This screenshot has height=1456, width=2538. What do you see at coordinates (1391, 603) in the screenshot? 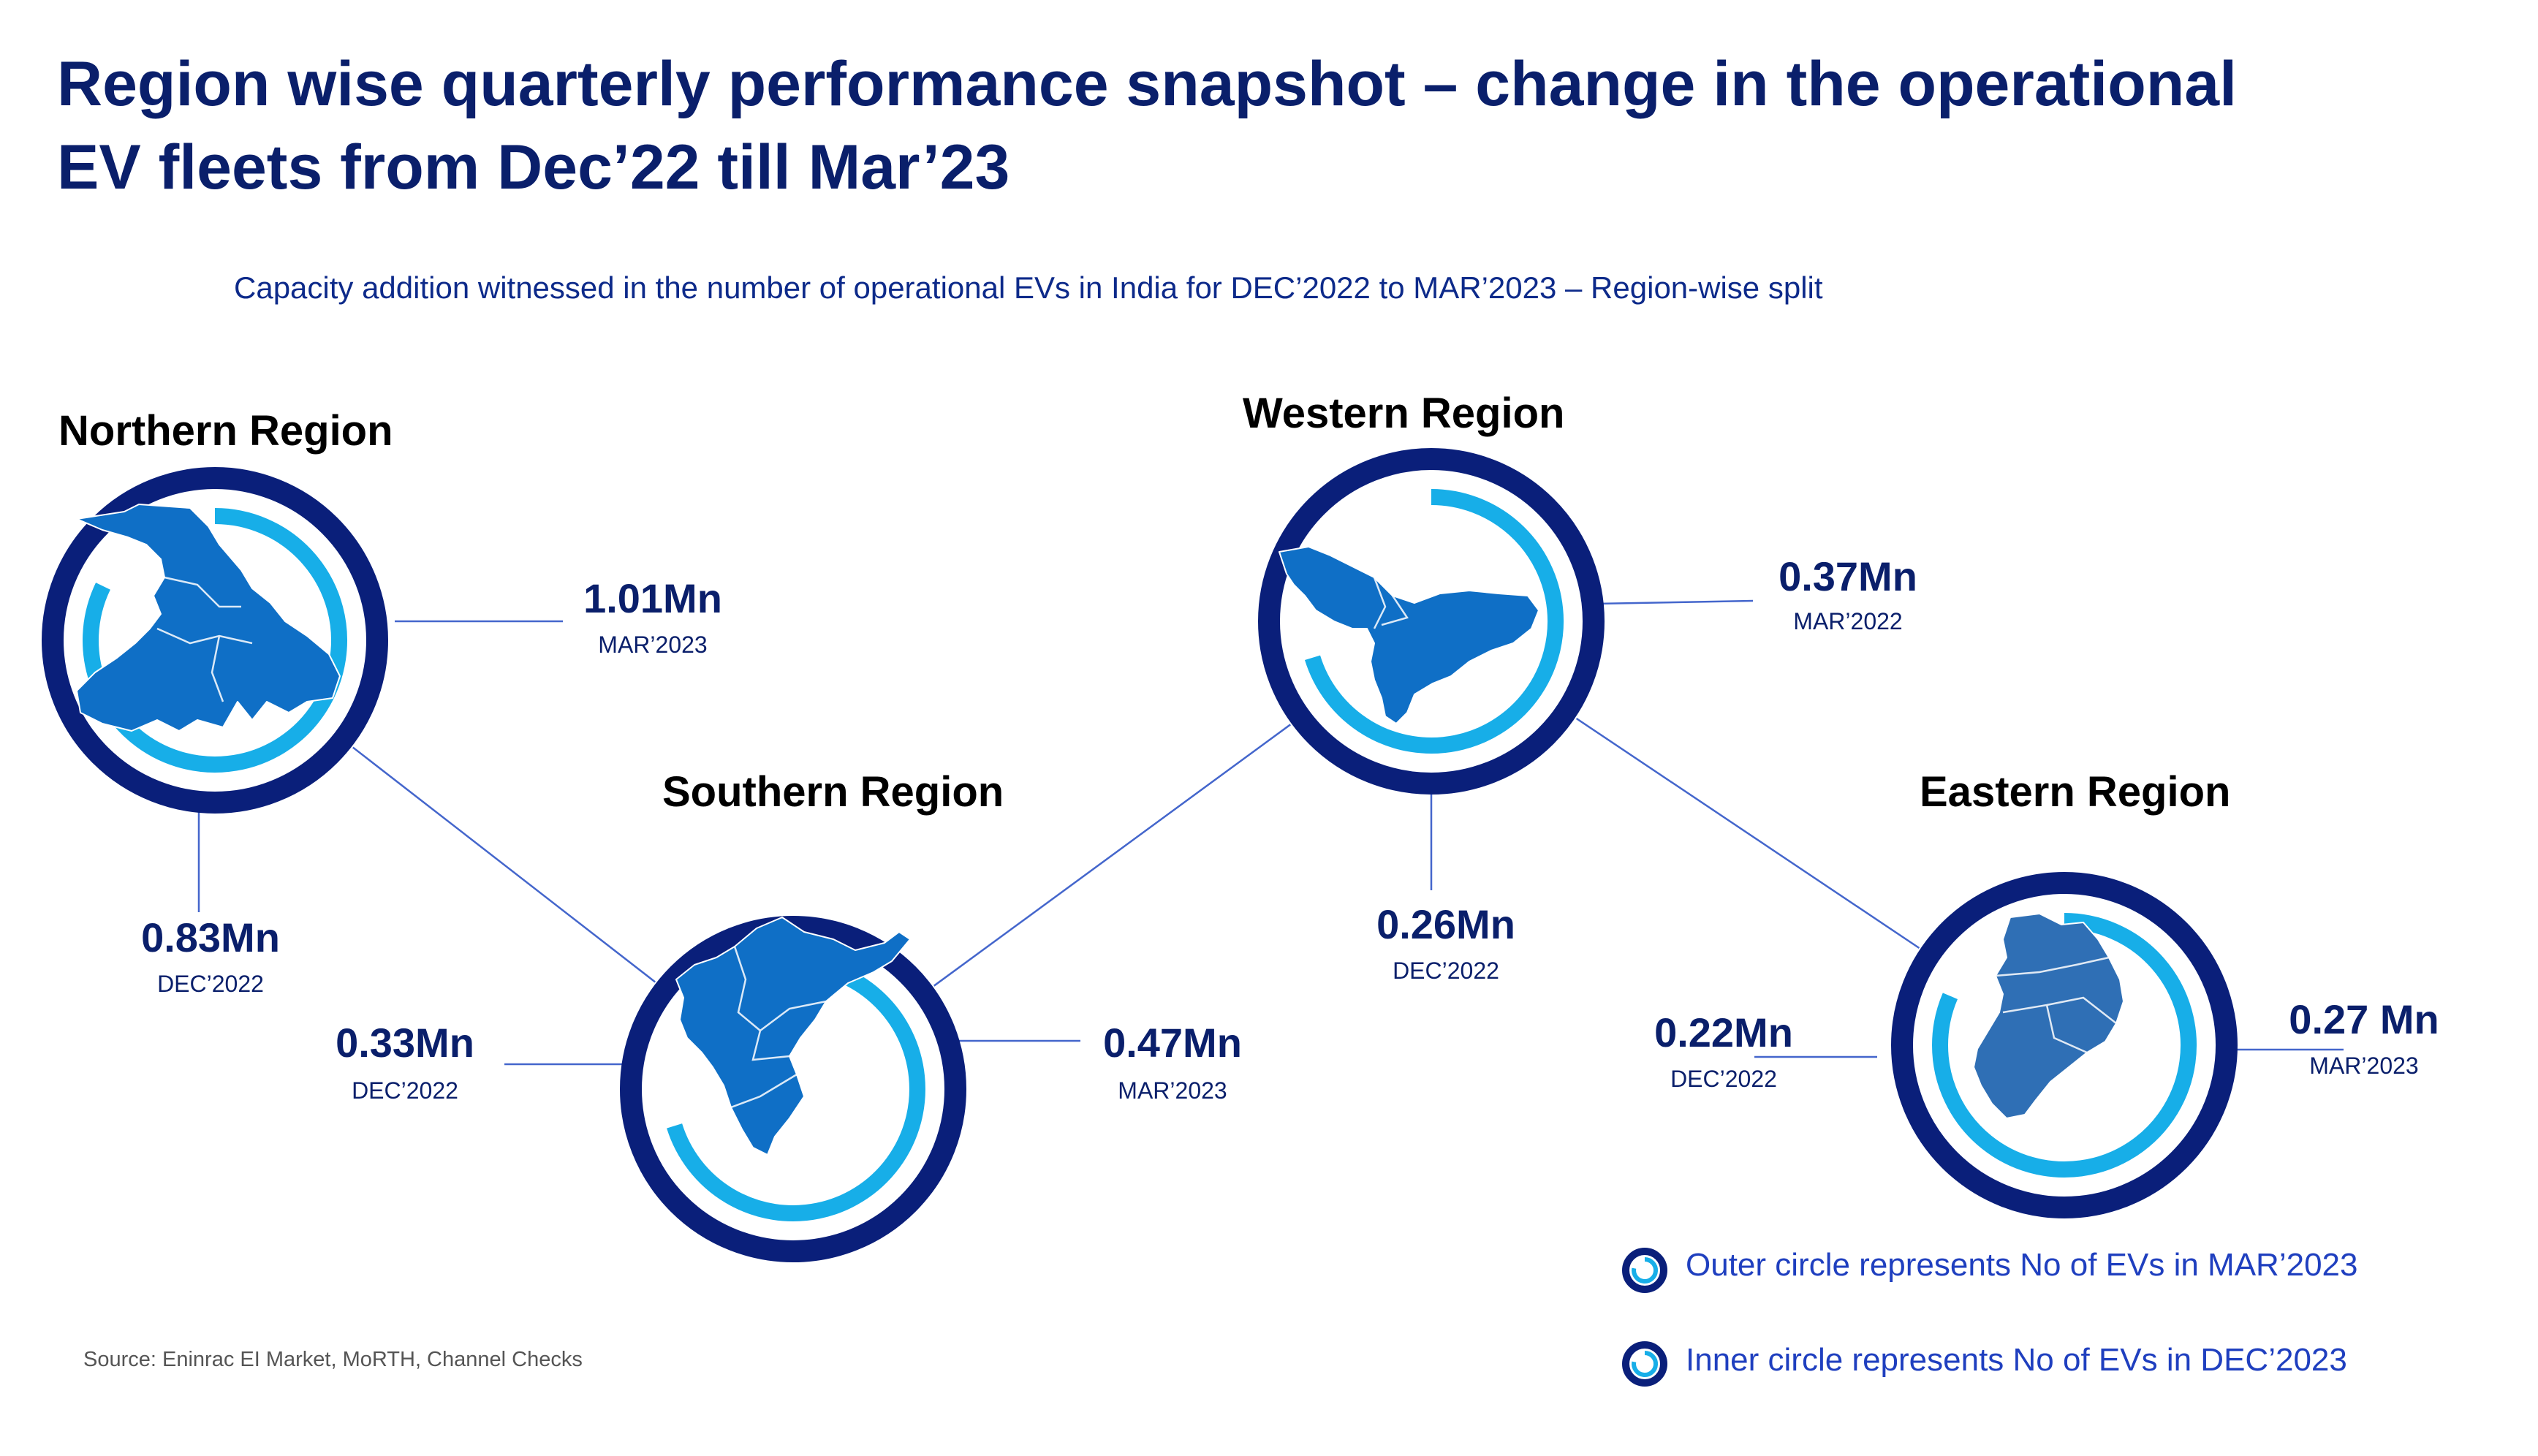
I see `western-map-borders` at bounding box center [1391, 603].